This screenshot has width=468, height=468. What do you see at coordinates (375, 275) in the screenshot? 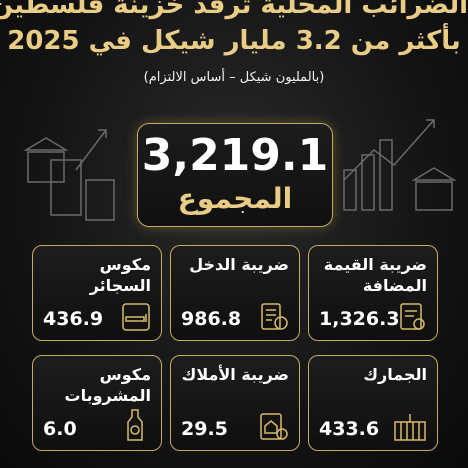
I see `card-label: ضريبة القيمة المضافة` at bounding box center [375, 275].